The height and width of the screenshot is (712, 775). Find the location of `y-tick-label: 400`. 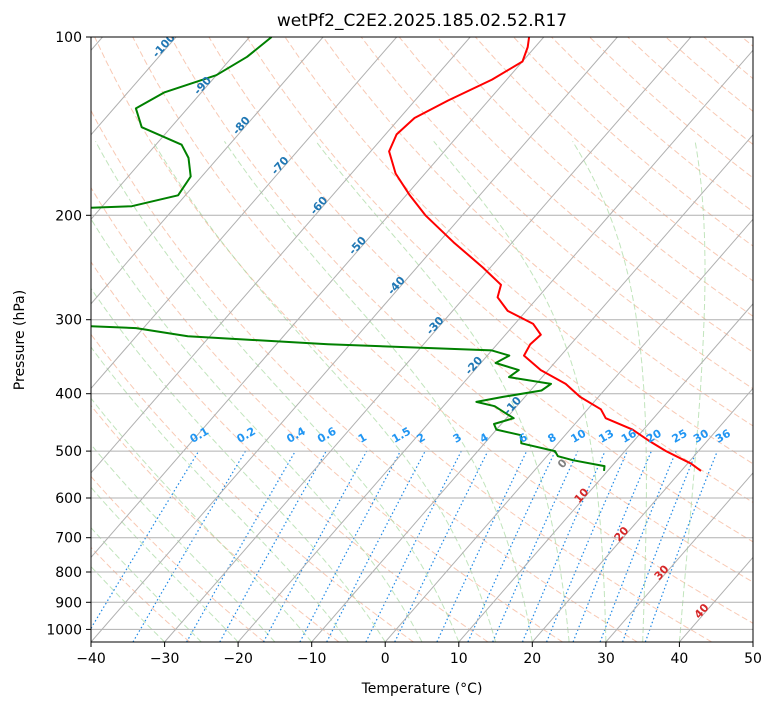

y-tick-label: 400 is located at coordinates (68, 395).